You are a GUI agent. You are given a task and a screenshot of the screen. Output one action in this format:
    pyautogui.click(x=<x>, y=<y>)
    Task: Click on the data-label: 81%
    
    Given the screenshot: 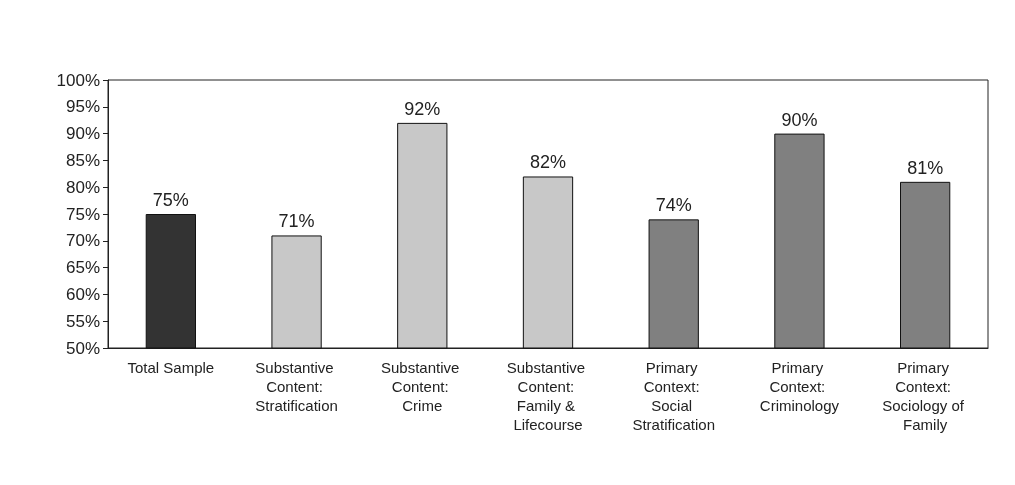 What is the action you would take?
    pyautogui.click(x=925, y=167)
    